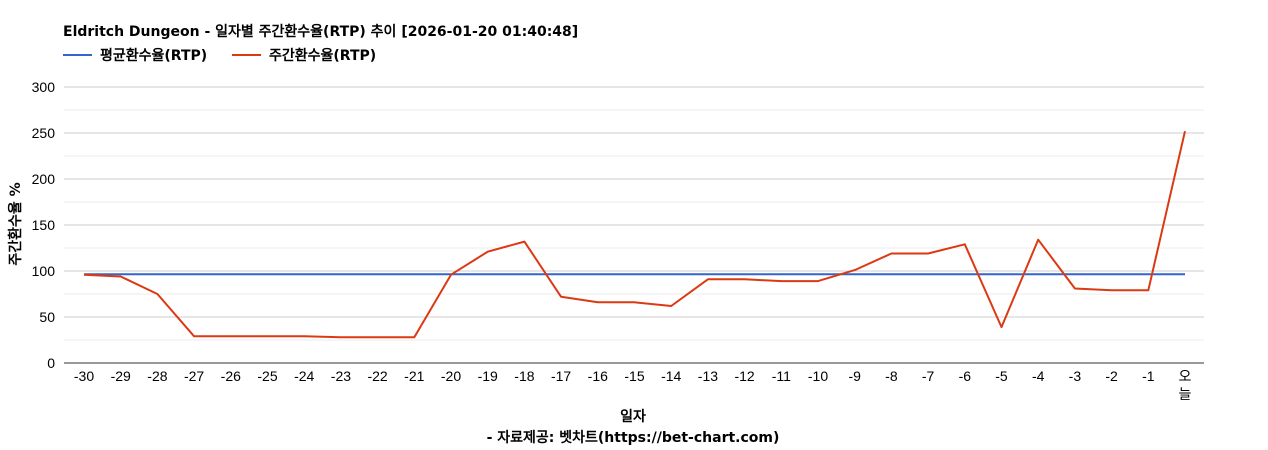 The image size is (1268, 450). I want to click on legend-item-weekly: 주간환수율(RTP), so click(304, 55).